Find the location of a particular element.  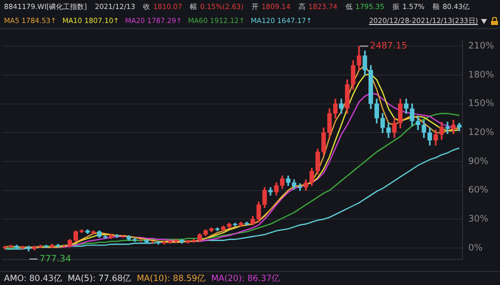

text: MA(10): 88.59亿 is located at coordinates (171, 279).